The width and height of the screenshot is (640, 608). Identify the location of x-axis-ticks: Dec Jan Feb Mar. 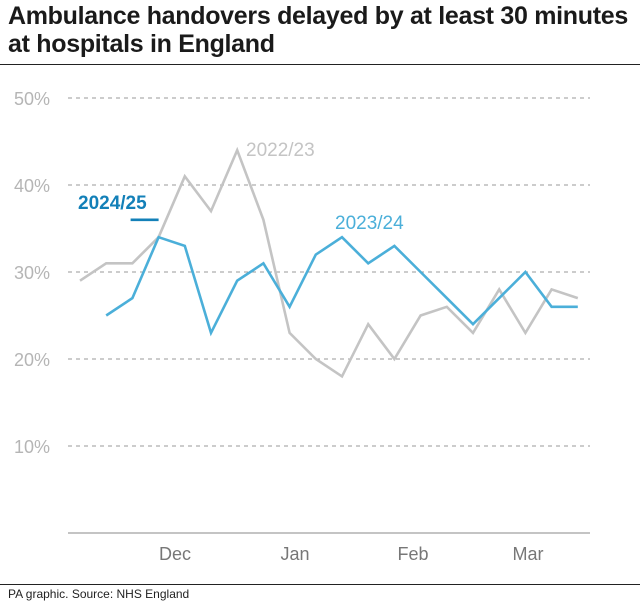
(351, 554).